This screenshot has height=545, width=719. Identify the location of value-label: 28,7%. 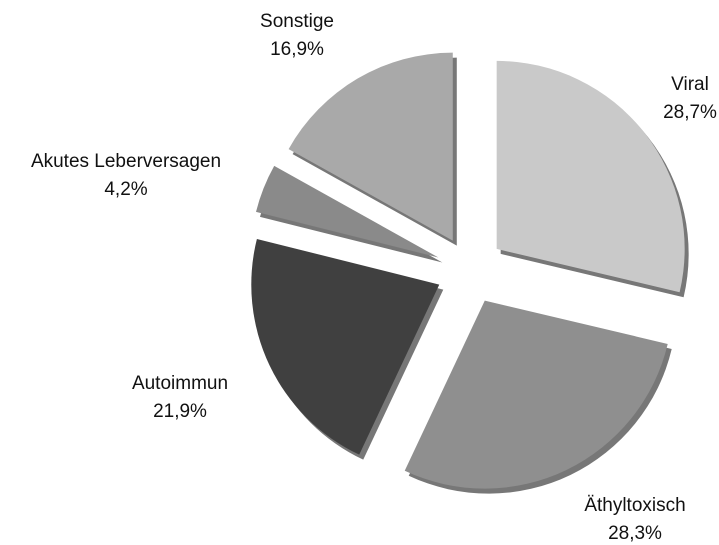
(690, 112).